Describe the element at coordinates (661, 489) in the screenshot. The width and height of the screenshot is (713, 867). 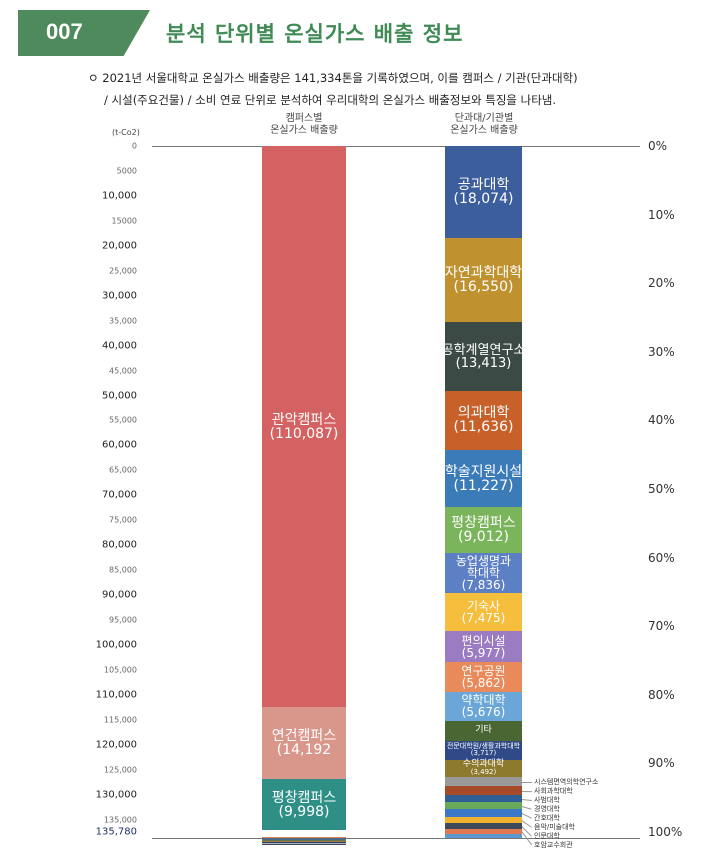
I see `percent-tick-label: 50%` at that location.